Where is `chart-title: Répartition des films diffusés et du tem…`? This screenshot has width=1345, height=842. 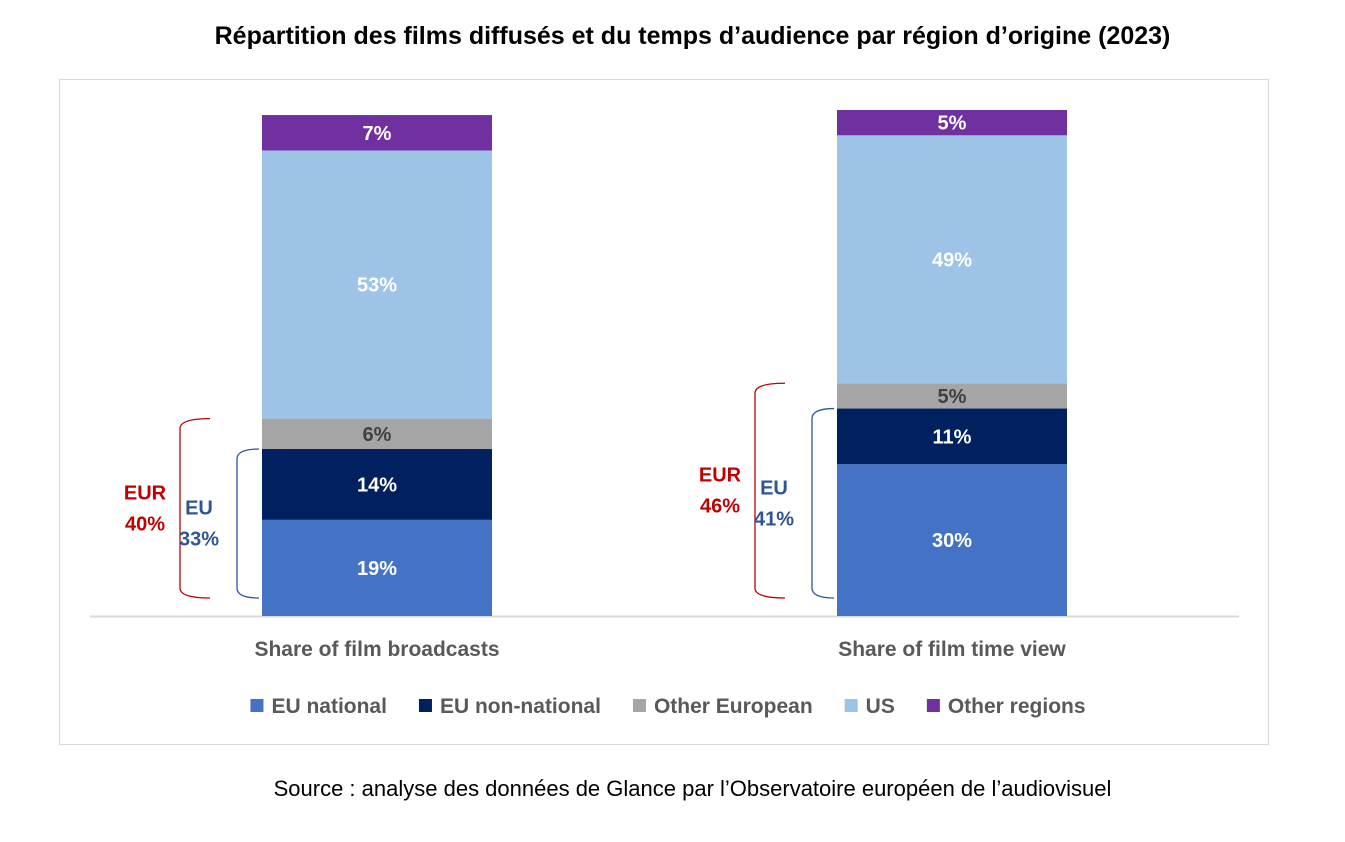
chart-title: Répartition des films diffusés et du tem… is located at coordinates (692, 36).